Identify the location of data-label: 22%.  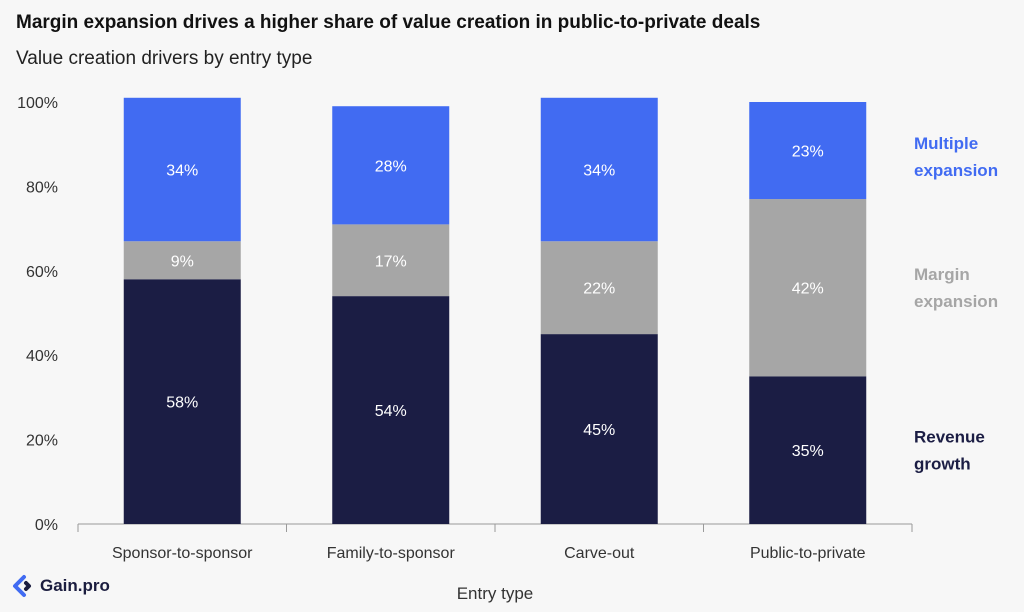
(599, 289).